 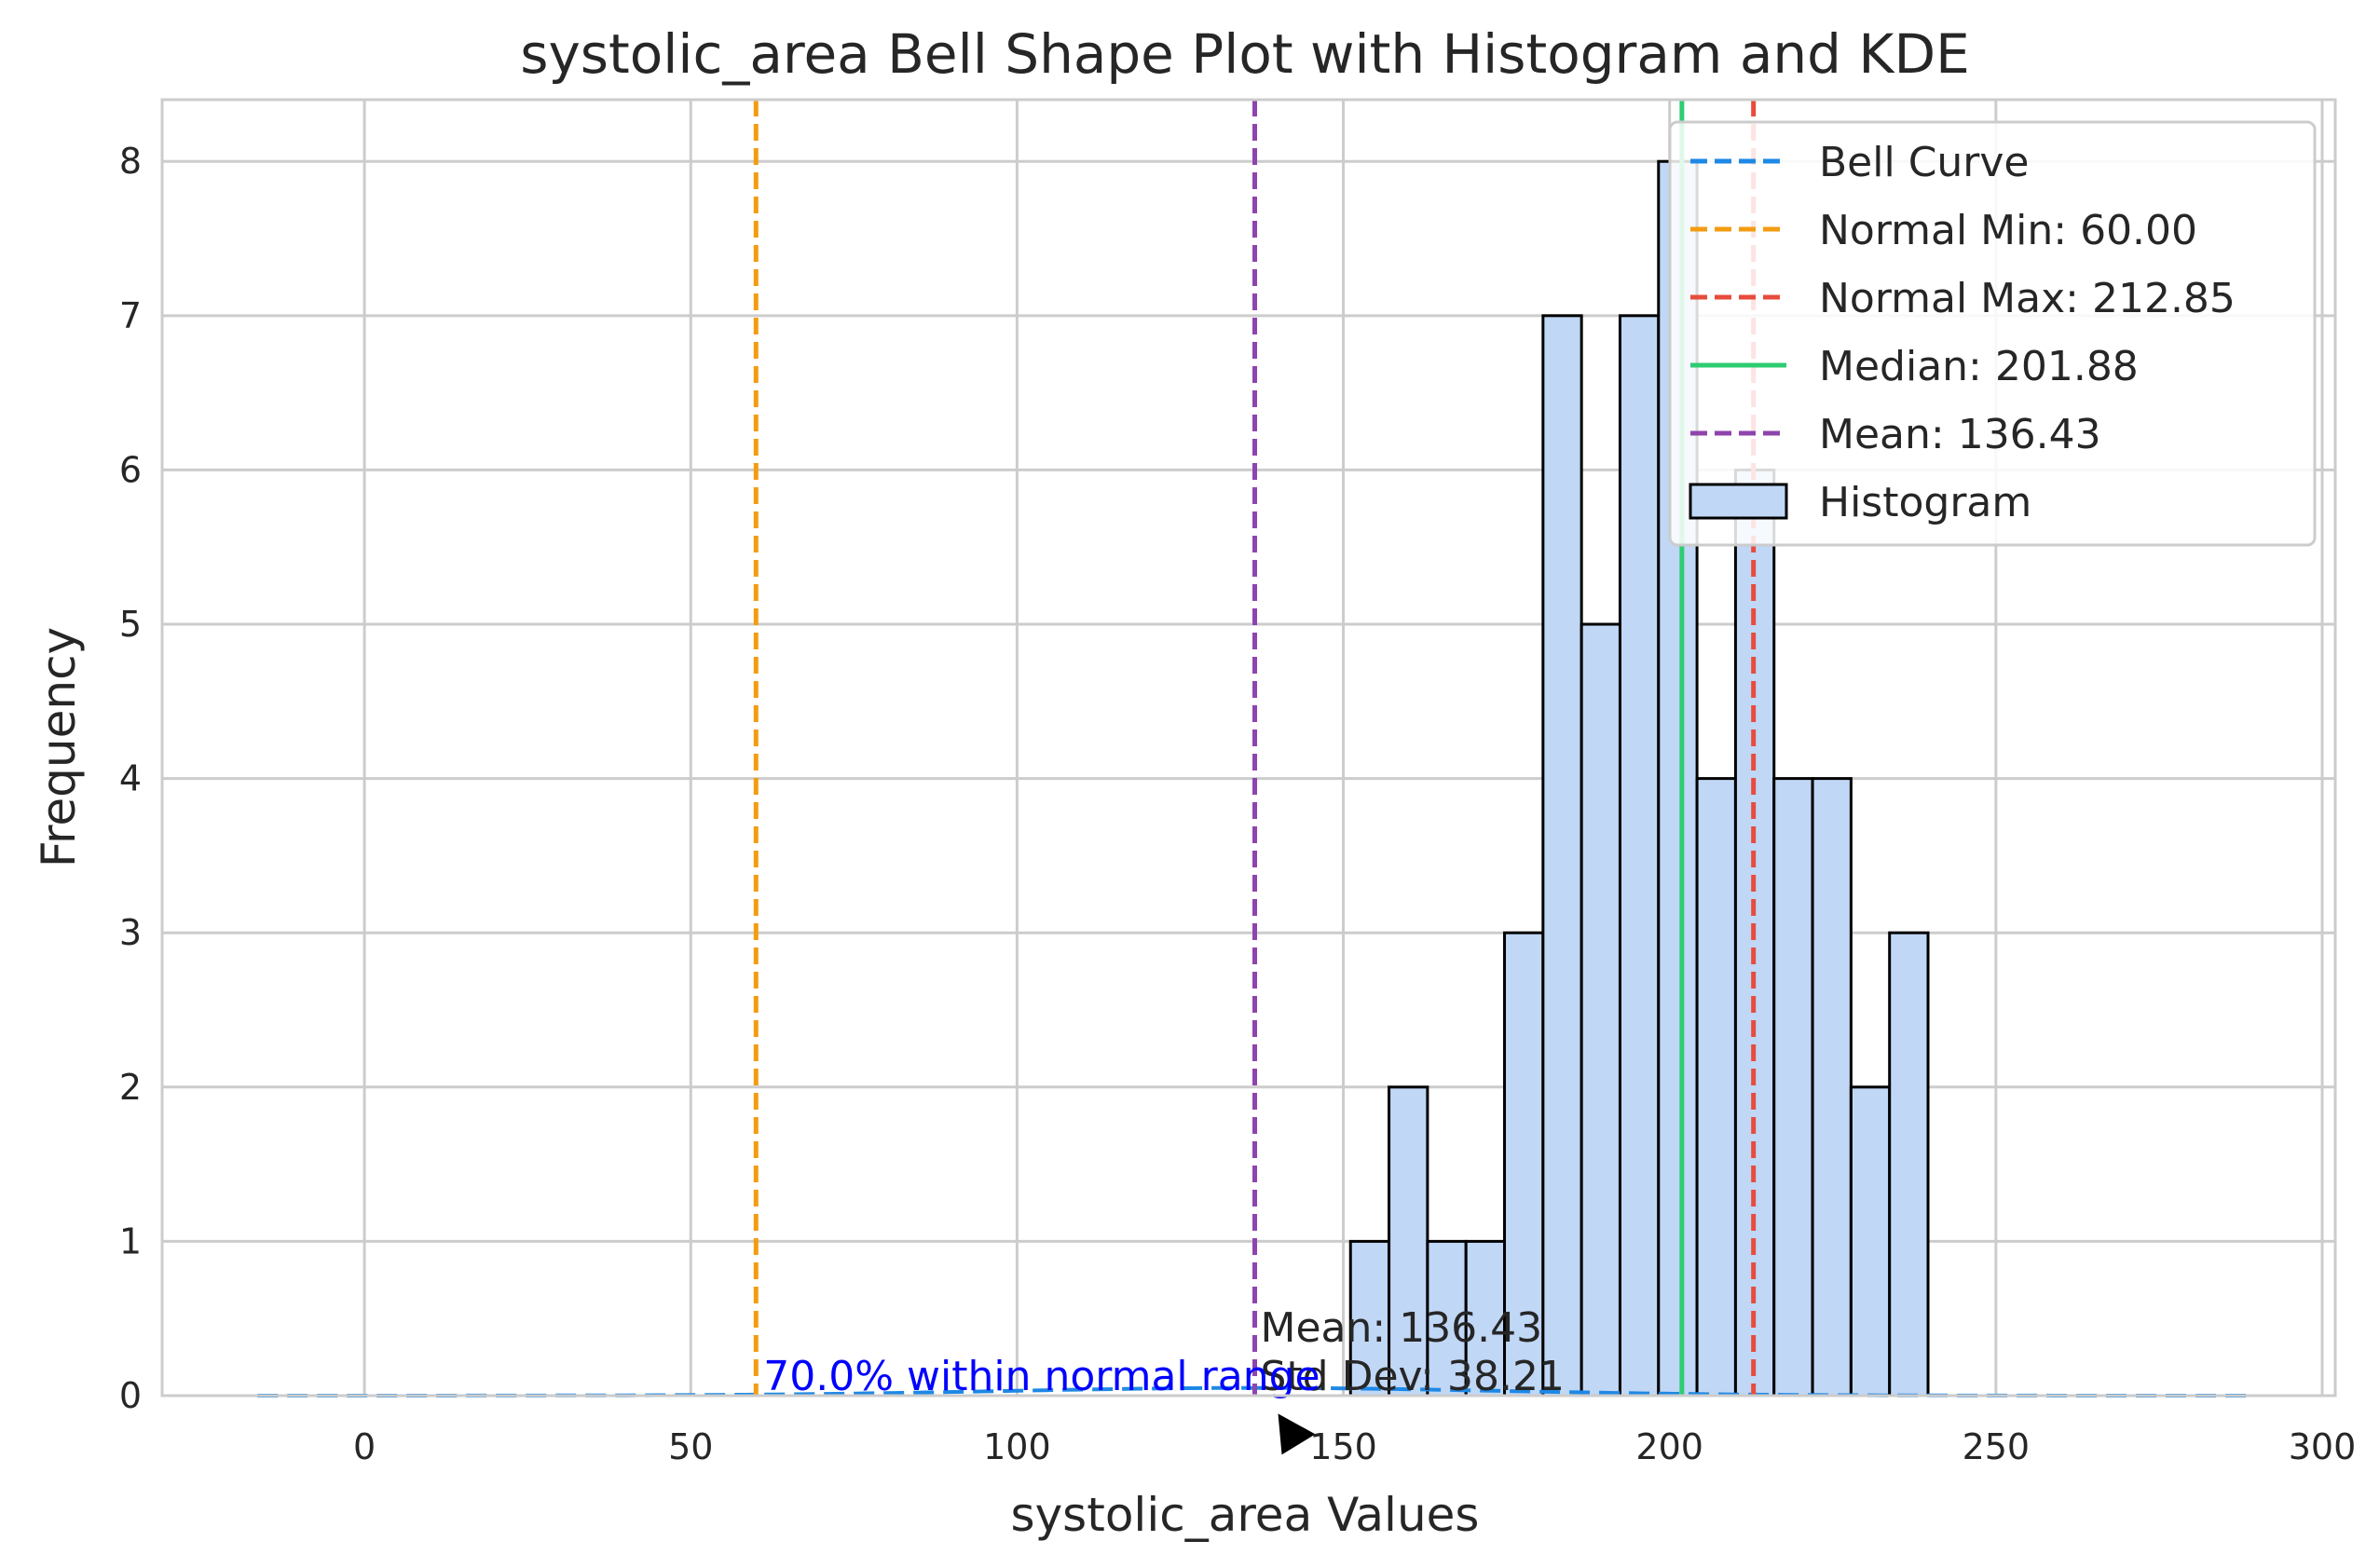 I want to click on percent-annotation: 70.0% within normal range, so click(x=1041, y=1376).